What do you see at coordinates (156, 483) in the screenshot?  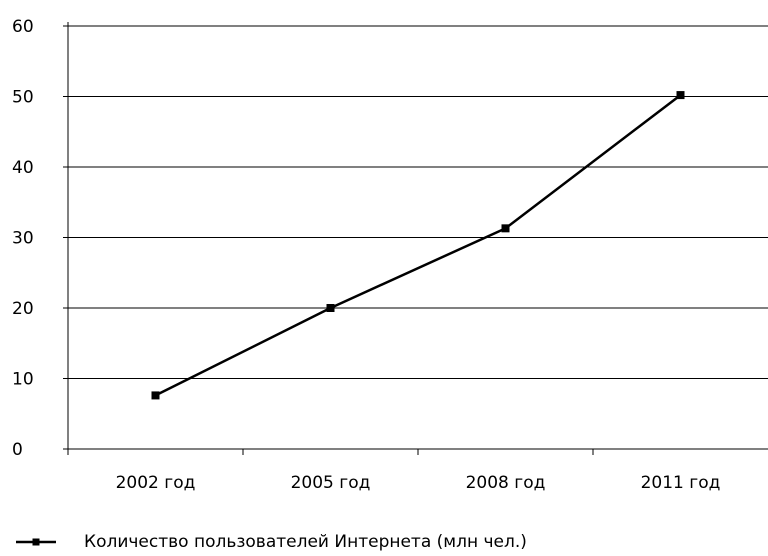 I see `x-tick-label: 2002 год` at bounding box center [156, 483].